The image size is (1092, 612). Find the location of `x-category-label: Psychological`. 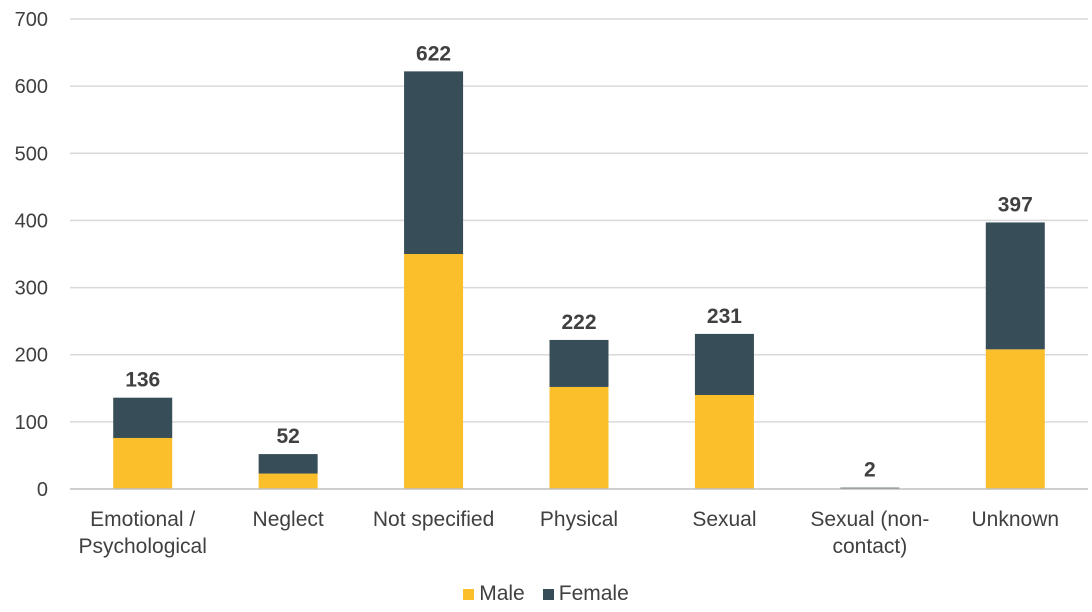

x-category-label: Psychological is located at coordinates (143, 546).